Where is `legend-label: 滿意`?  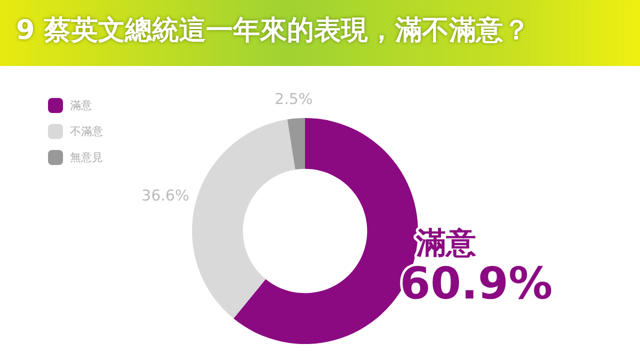 legend-label: 滿意 is located at coordinates (81, 105).